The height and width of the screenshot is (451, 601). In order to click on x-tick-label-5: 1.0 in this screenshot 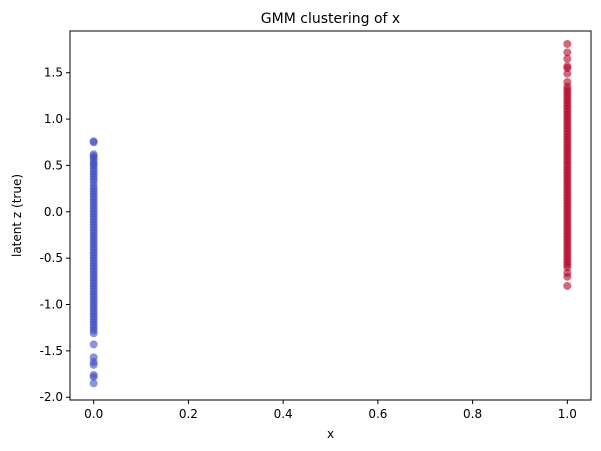, I will do `click(567, 414)`.